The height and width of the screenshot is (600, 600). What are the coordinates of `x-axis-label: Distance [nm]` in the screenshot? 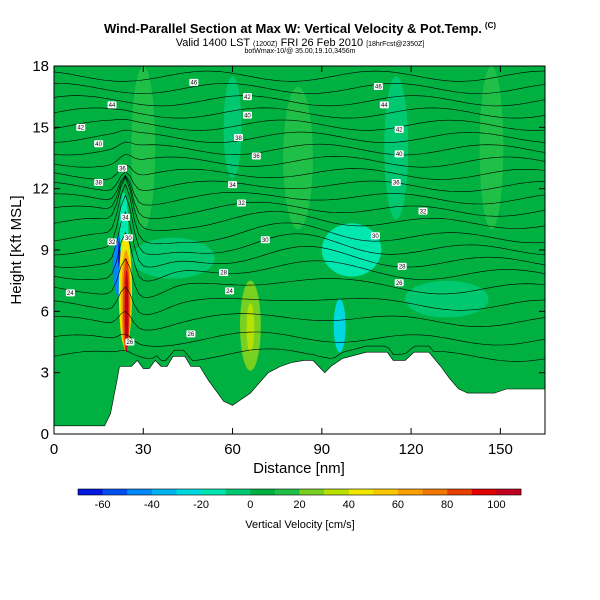 It's located at (299, 468).